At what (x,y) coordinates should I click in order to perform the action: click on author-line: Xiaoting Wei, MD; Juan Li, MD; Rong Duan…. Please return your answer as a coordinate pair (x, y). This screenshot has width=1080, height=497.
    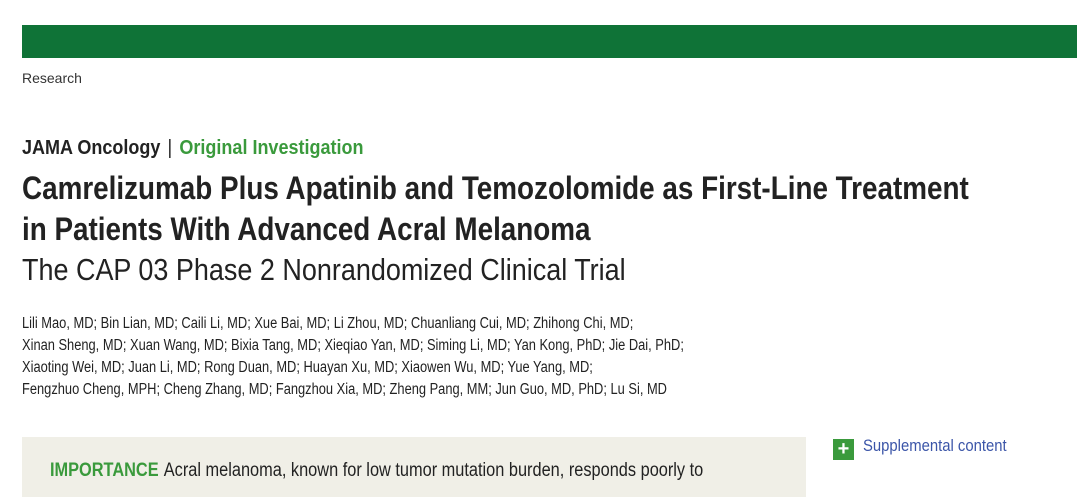
    Looking at the image, I should click on (307, 367).